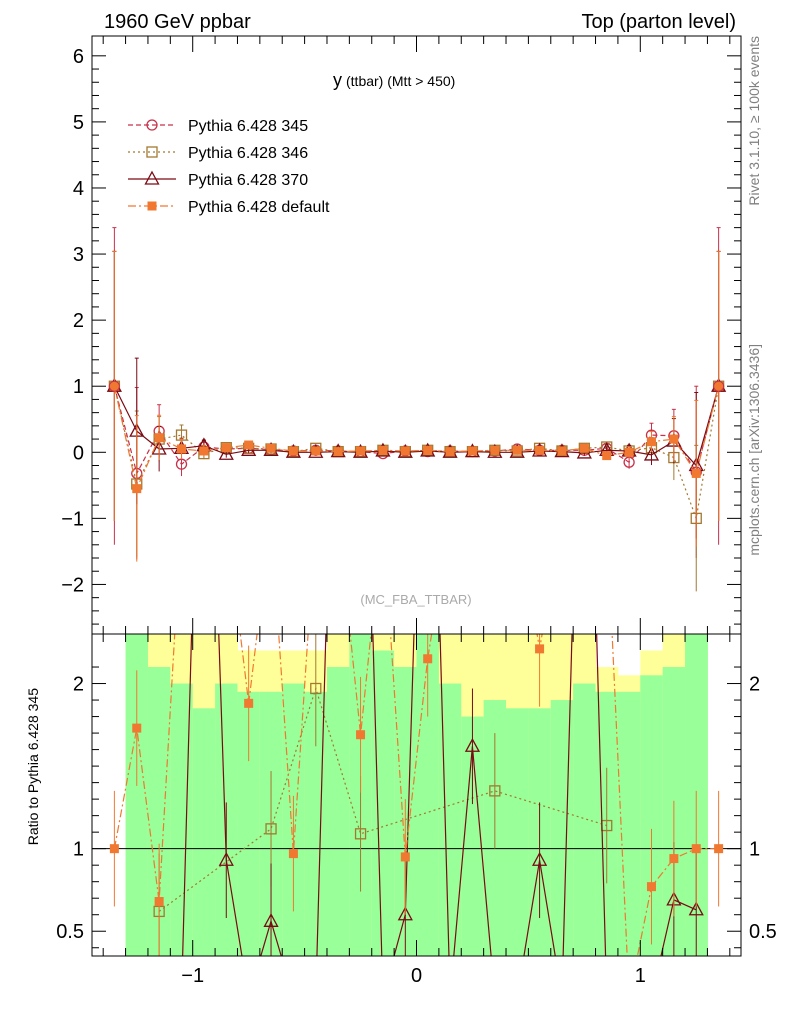 The height and width of the screenshot is (1024, 786). What do you see at coordinates (640, 976) in the screenshot?
I see `x-tick-label: 1` at bounding box center [640, 976].